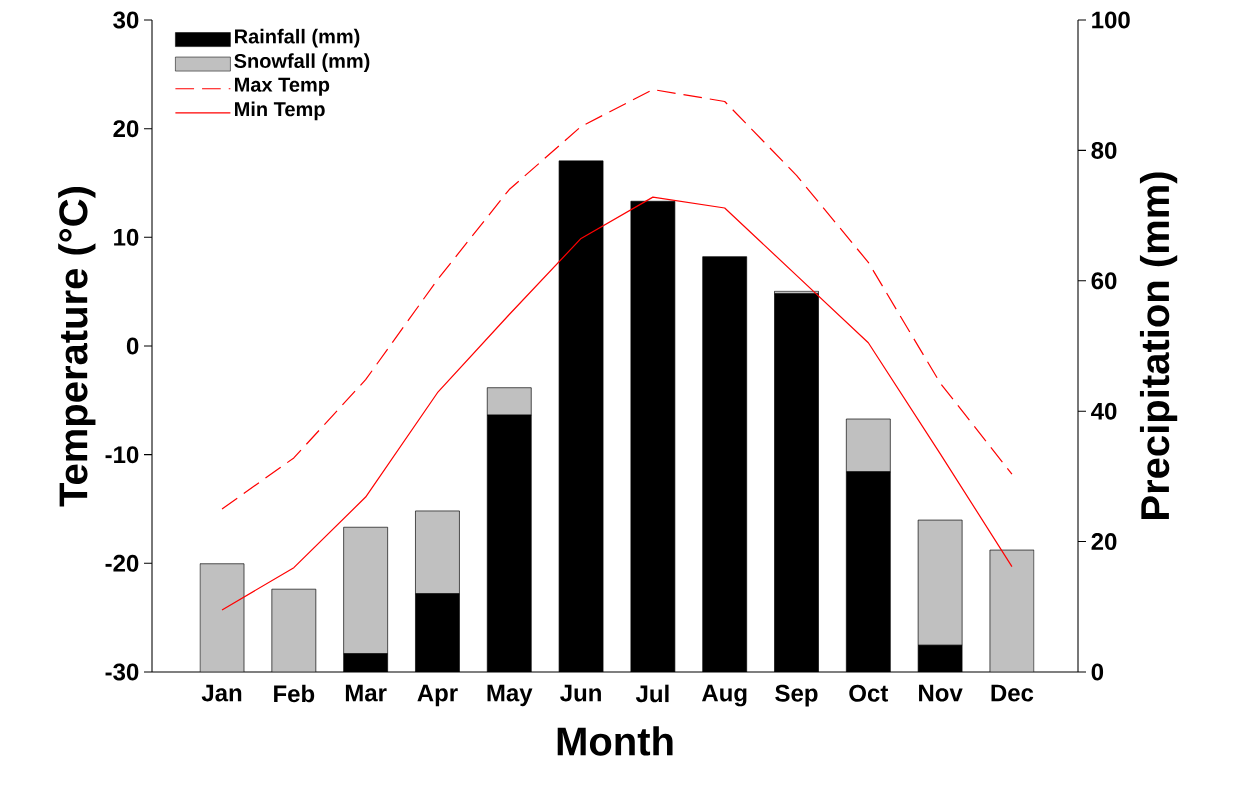 This screenshot has height=806, width=1254. What do you see at coordinates (126, 20) in the screenshot?
I see `y-tick-label: 30` at bounding box center [126, 20].